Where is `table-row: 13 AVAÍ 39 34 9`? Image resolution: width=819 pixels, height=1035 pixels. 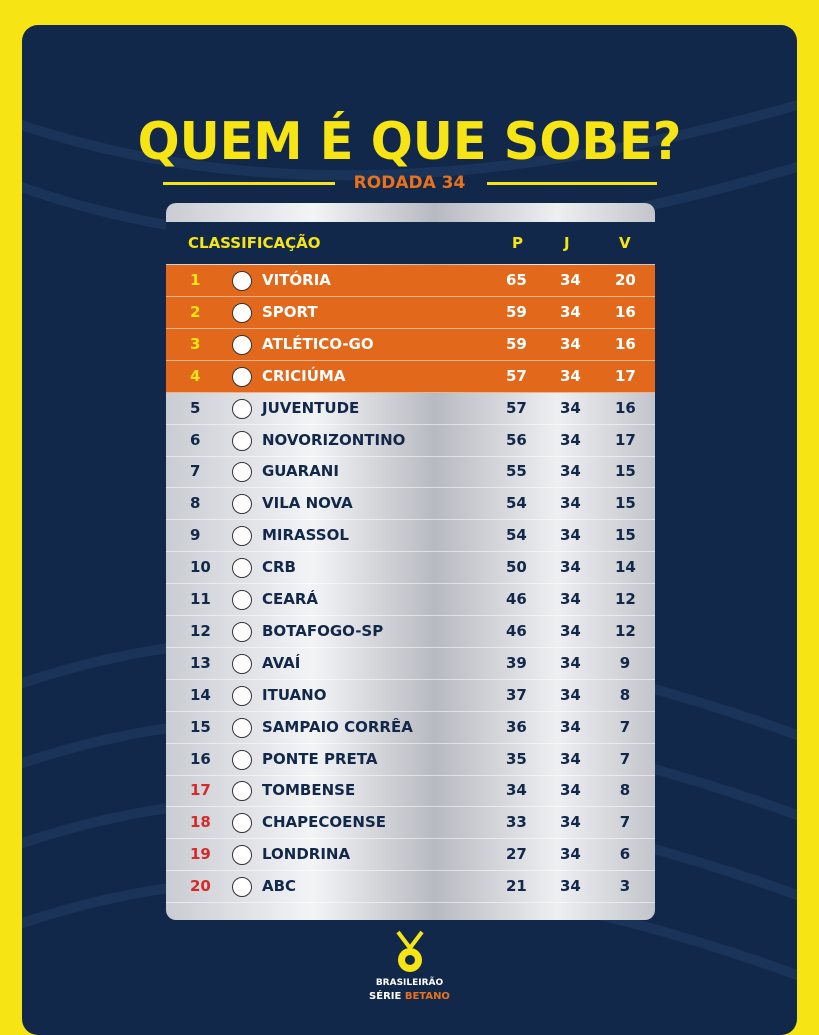
table-row: 13 AVAÍ 39 34 9 is located at coordinates (410, 664).